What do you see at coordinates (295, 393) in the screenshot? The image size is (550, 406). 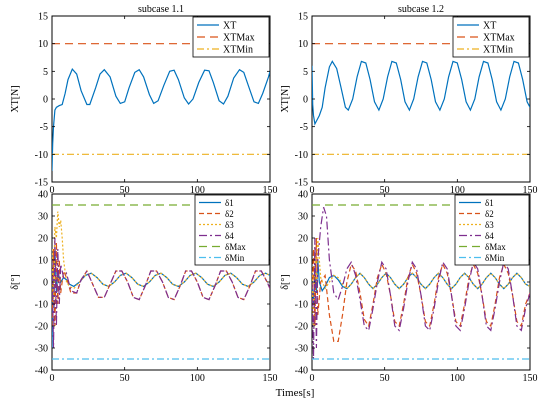 I see `x-axis-label: Times[s]` at bounding box center [295, 393].